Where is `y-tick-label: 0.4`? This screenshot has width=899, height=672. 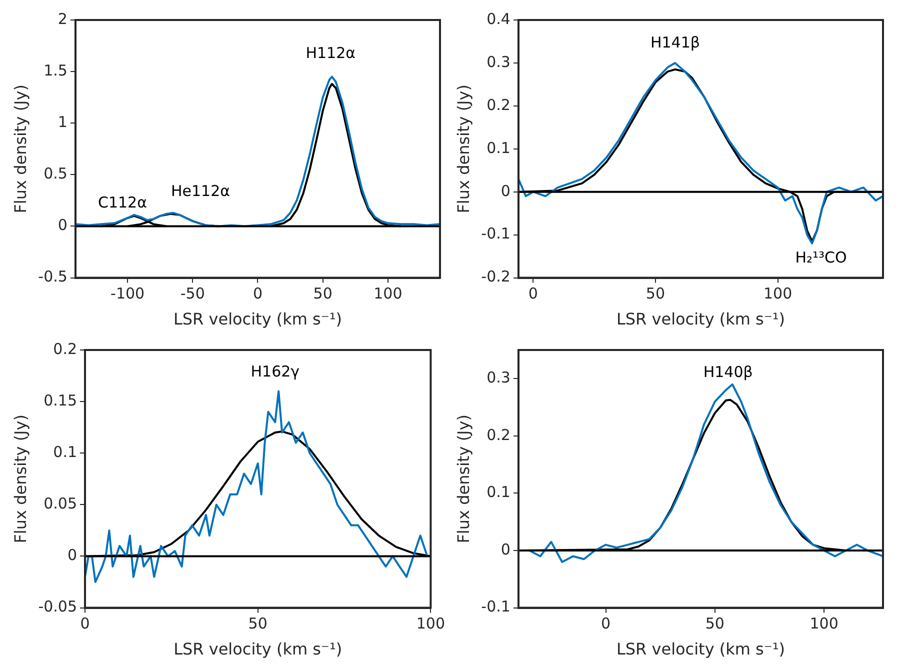
y-tick-label: 0.4 is located at coordinates (498, 19).